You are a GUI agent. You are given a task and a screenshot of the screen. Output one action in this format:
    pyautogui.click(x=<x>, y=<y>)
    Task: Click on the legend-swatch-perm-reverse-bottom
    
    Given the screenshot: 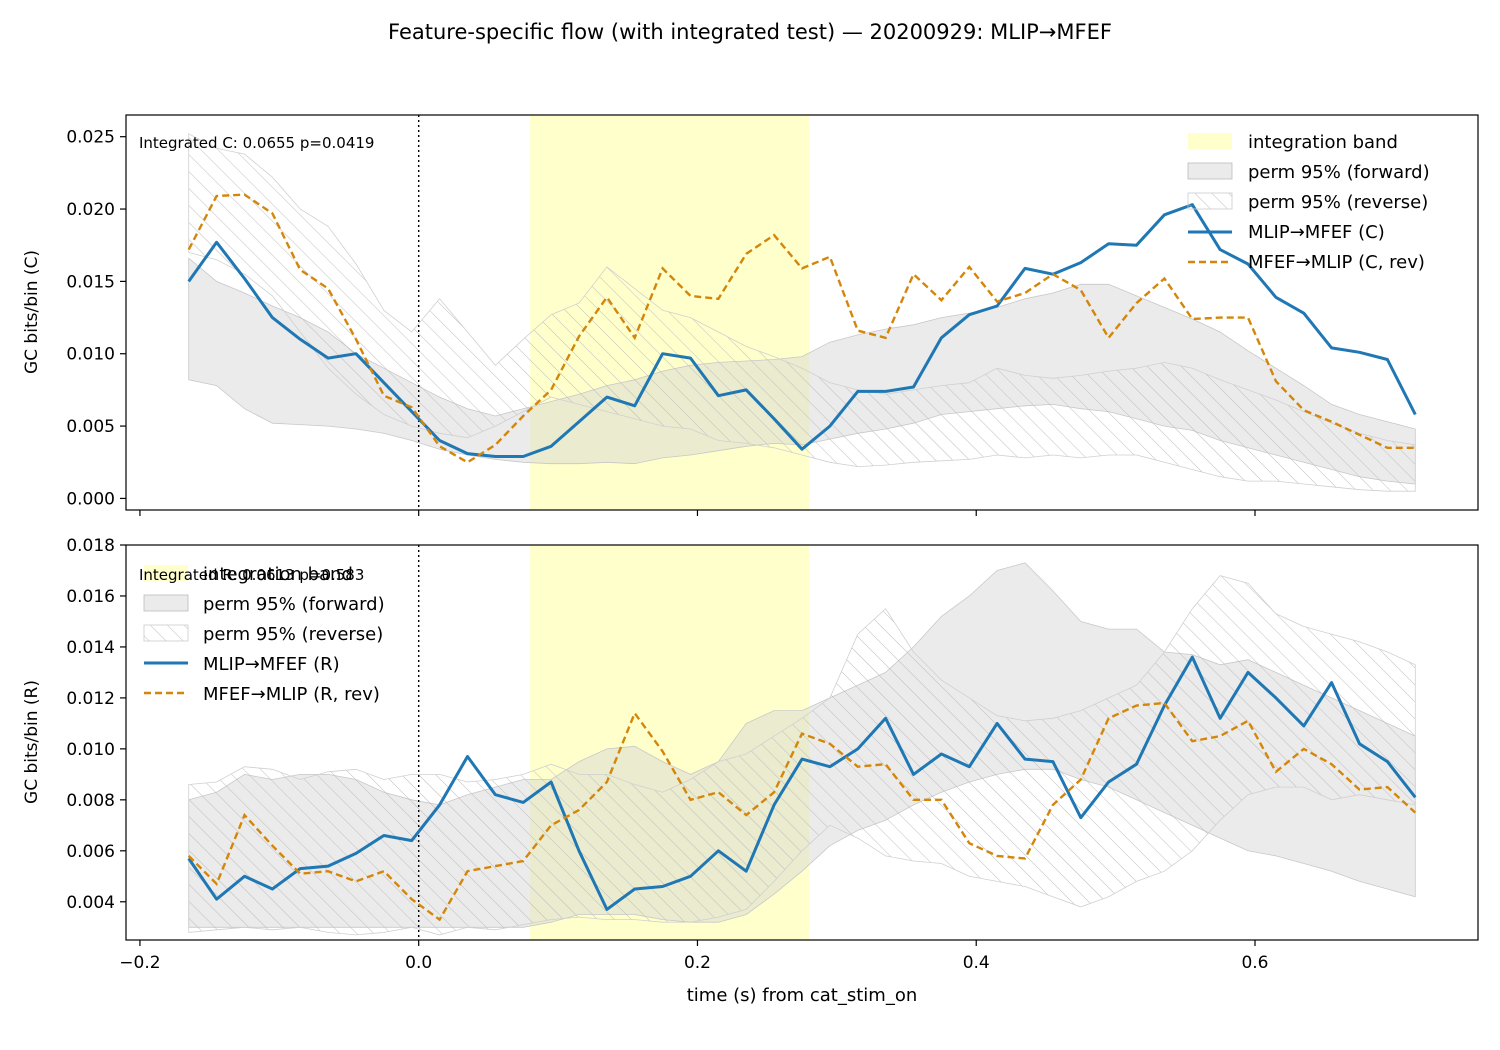 What is the action you would take?
    pyautogui.click(x=166, y=633)
    